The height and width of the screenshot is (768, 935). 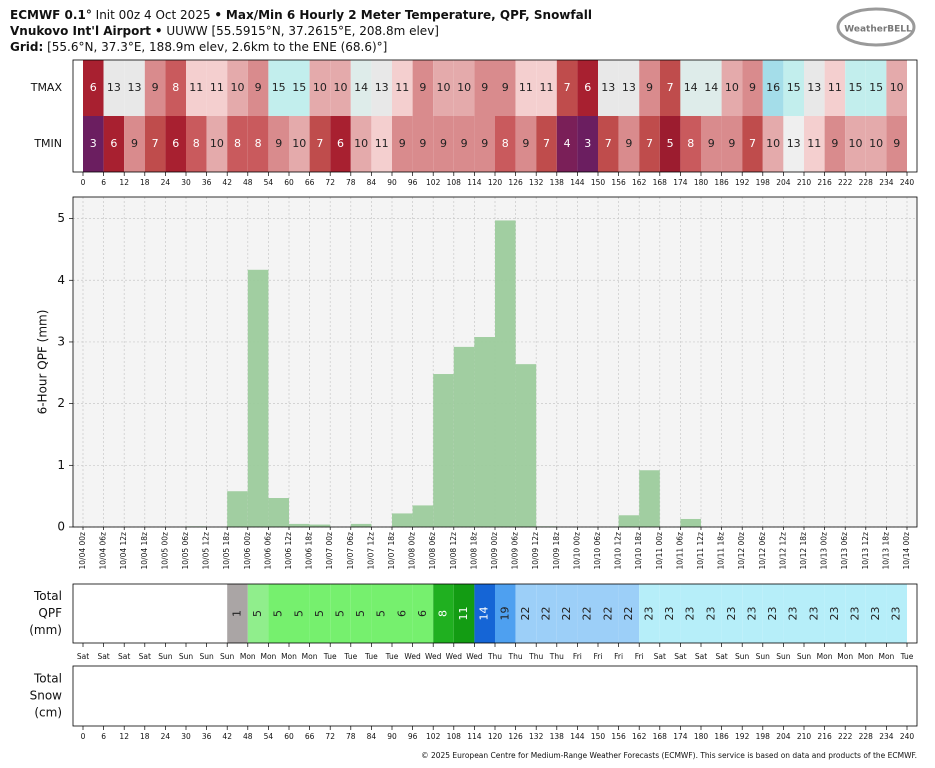 What do you see at coordinates (454, 182) in the screenshot?
I see `x-tick-label: 108` at bounding box center [454, 182].